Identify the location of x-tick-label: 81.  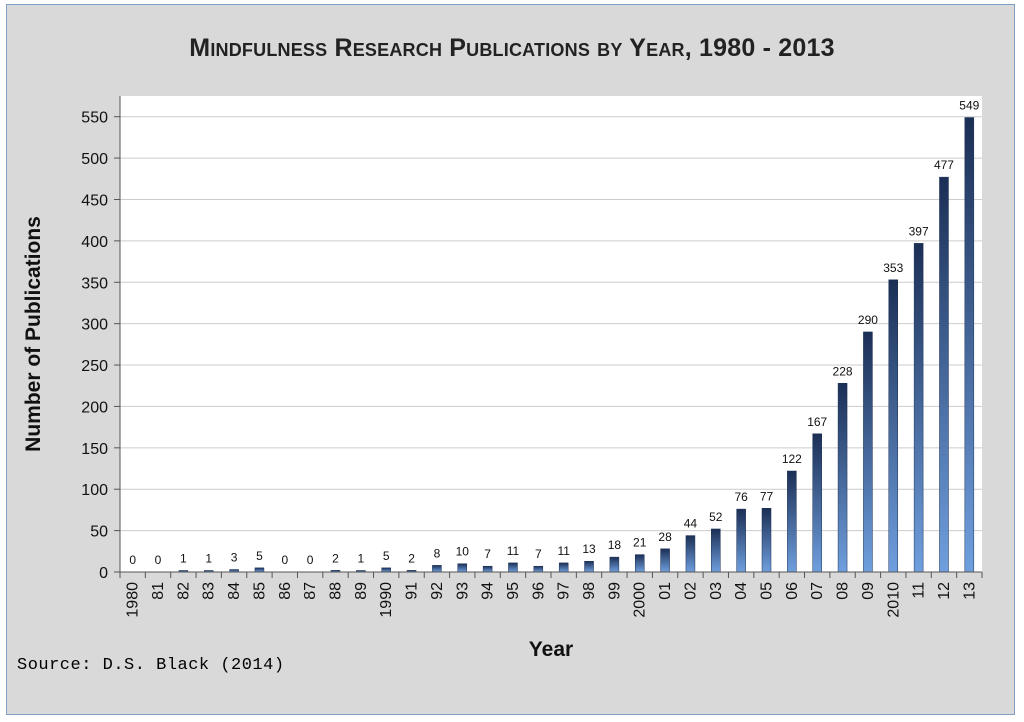
(158, 591).